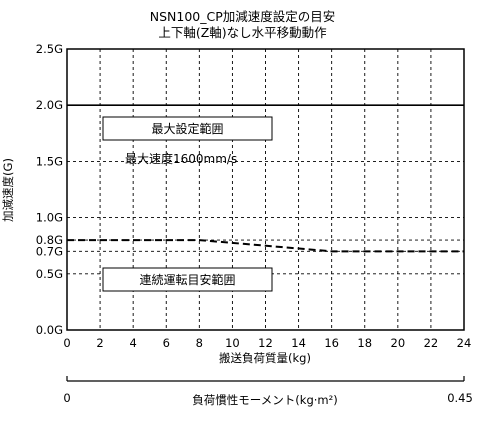 Image resolution: width=485 pixels, height=422 pixels. What do you see at coordinates (364, 343) in the screenshot?
I see `x-tick-label-9: 18` at bounding box center [364, 343].